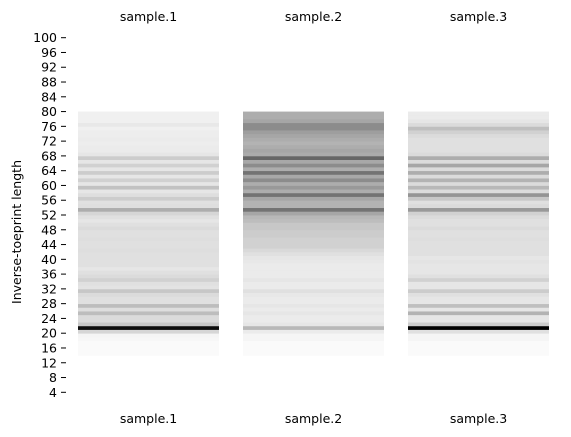 The image size is (571, 437). Describe the element at coordinates (49, 333) in the screenshot. I see `y-tick-label: 20` at that location.